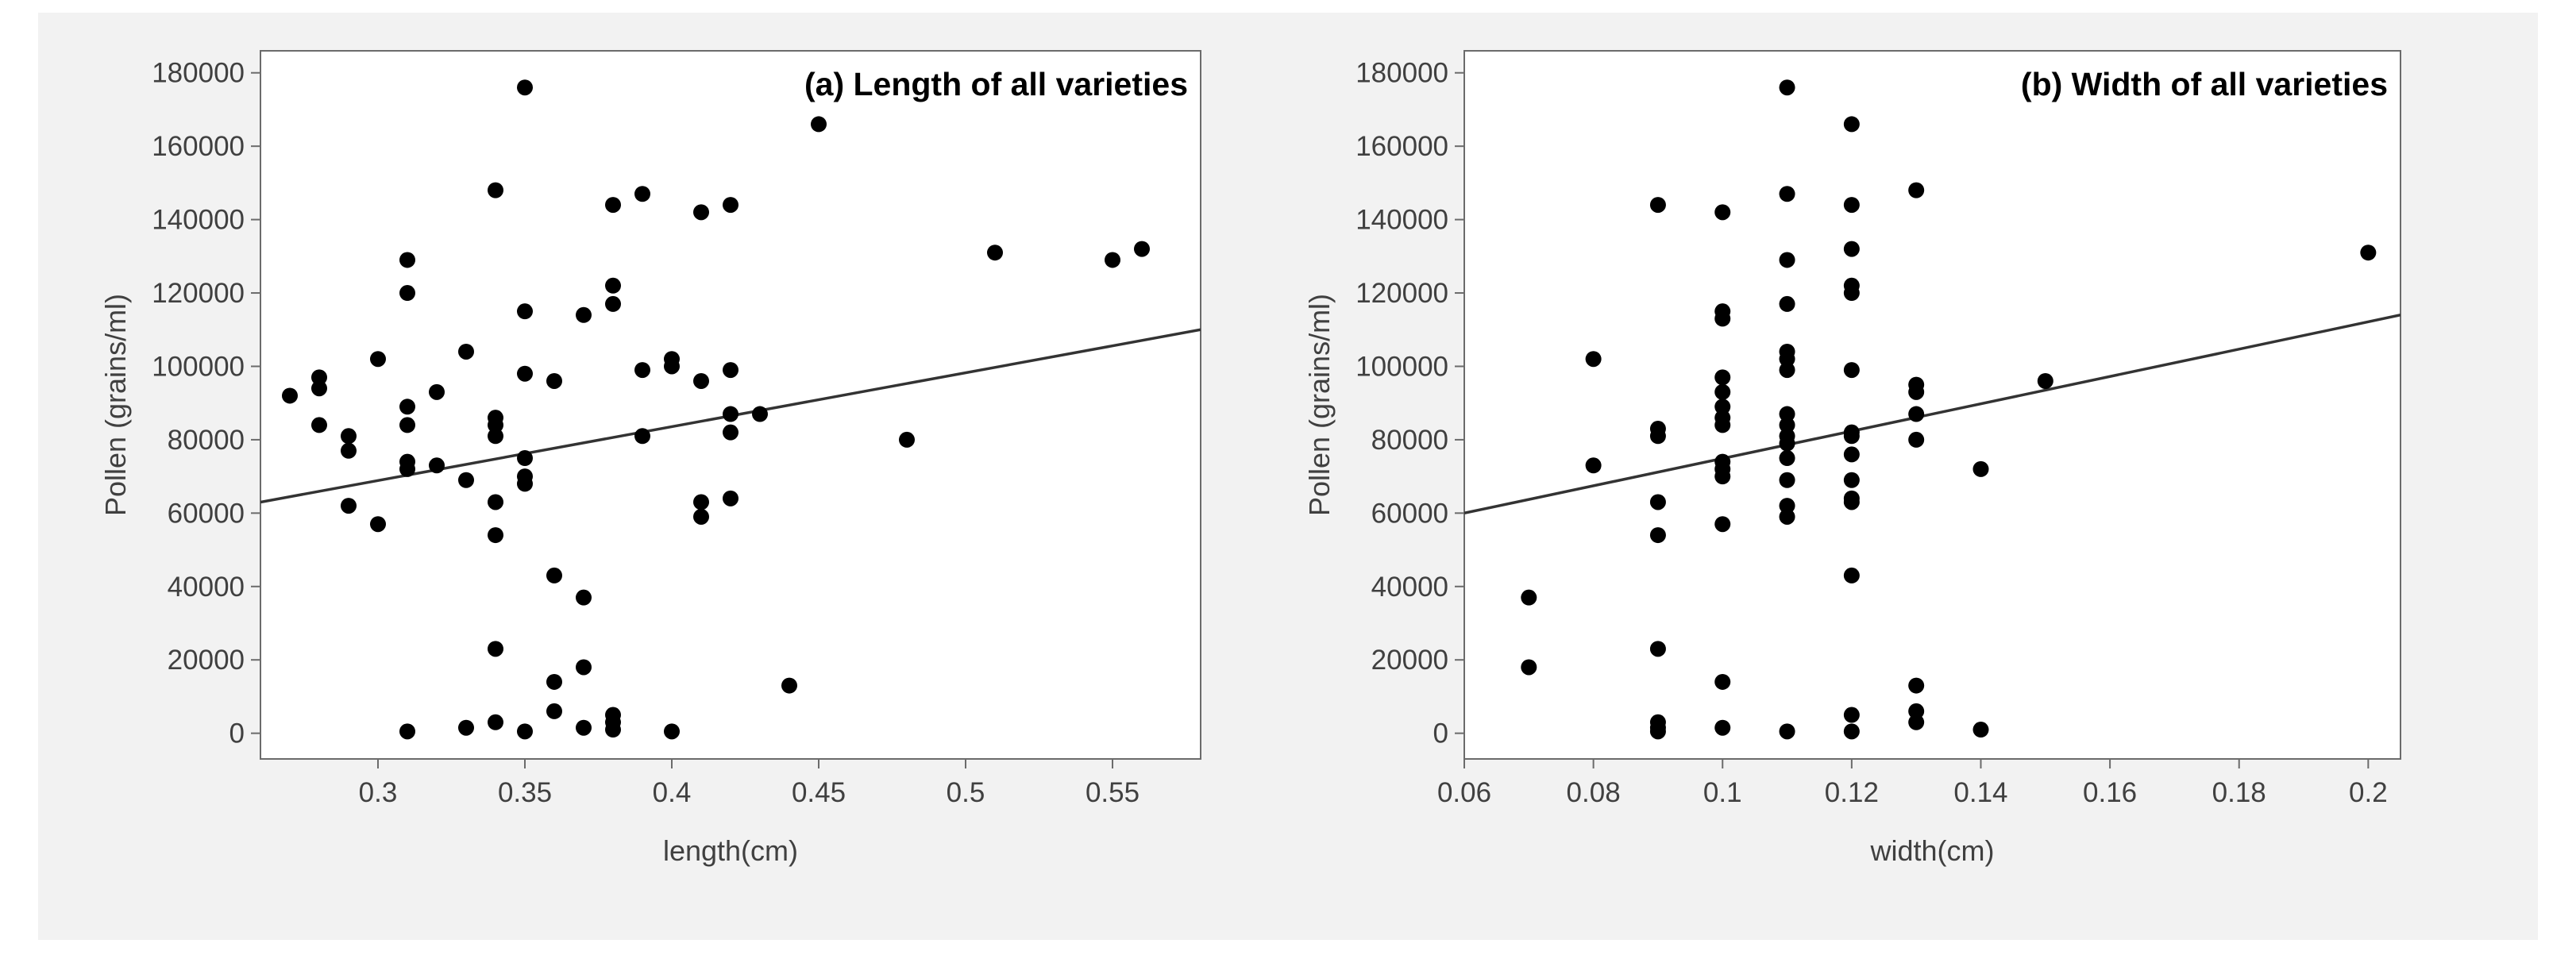 The height and width of the screenshot is (959, 2576). Describe the element at coordinates (1594, 792) in the screenshot. I see `x-tick-label: 0.08` at that location.